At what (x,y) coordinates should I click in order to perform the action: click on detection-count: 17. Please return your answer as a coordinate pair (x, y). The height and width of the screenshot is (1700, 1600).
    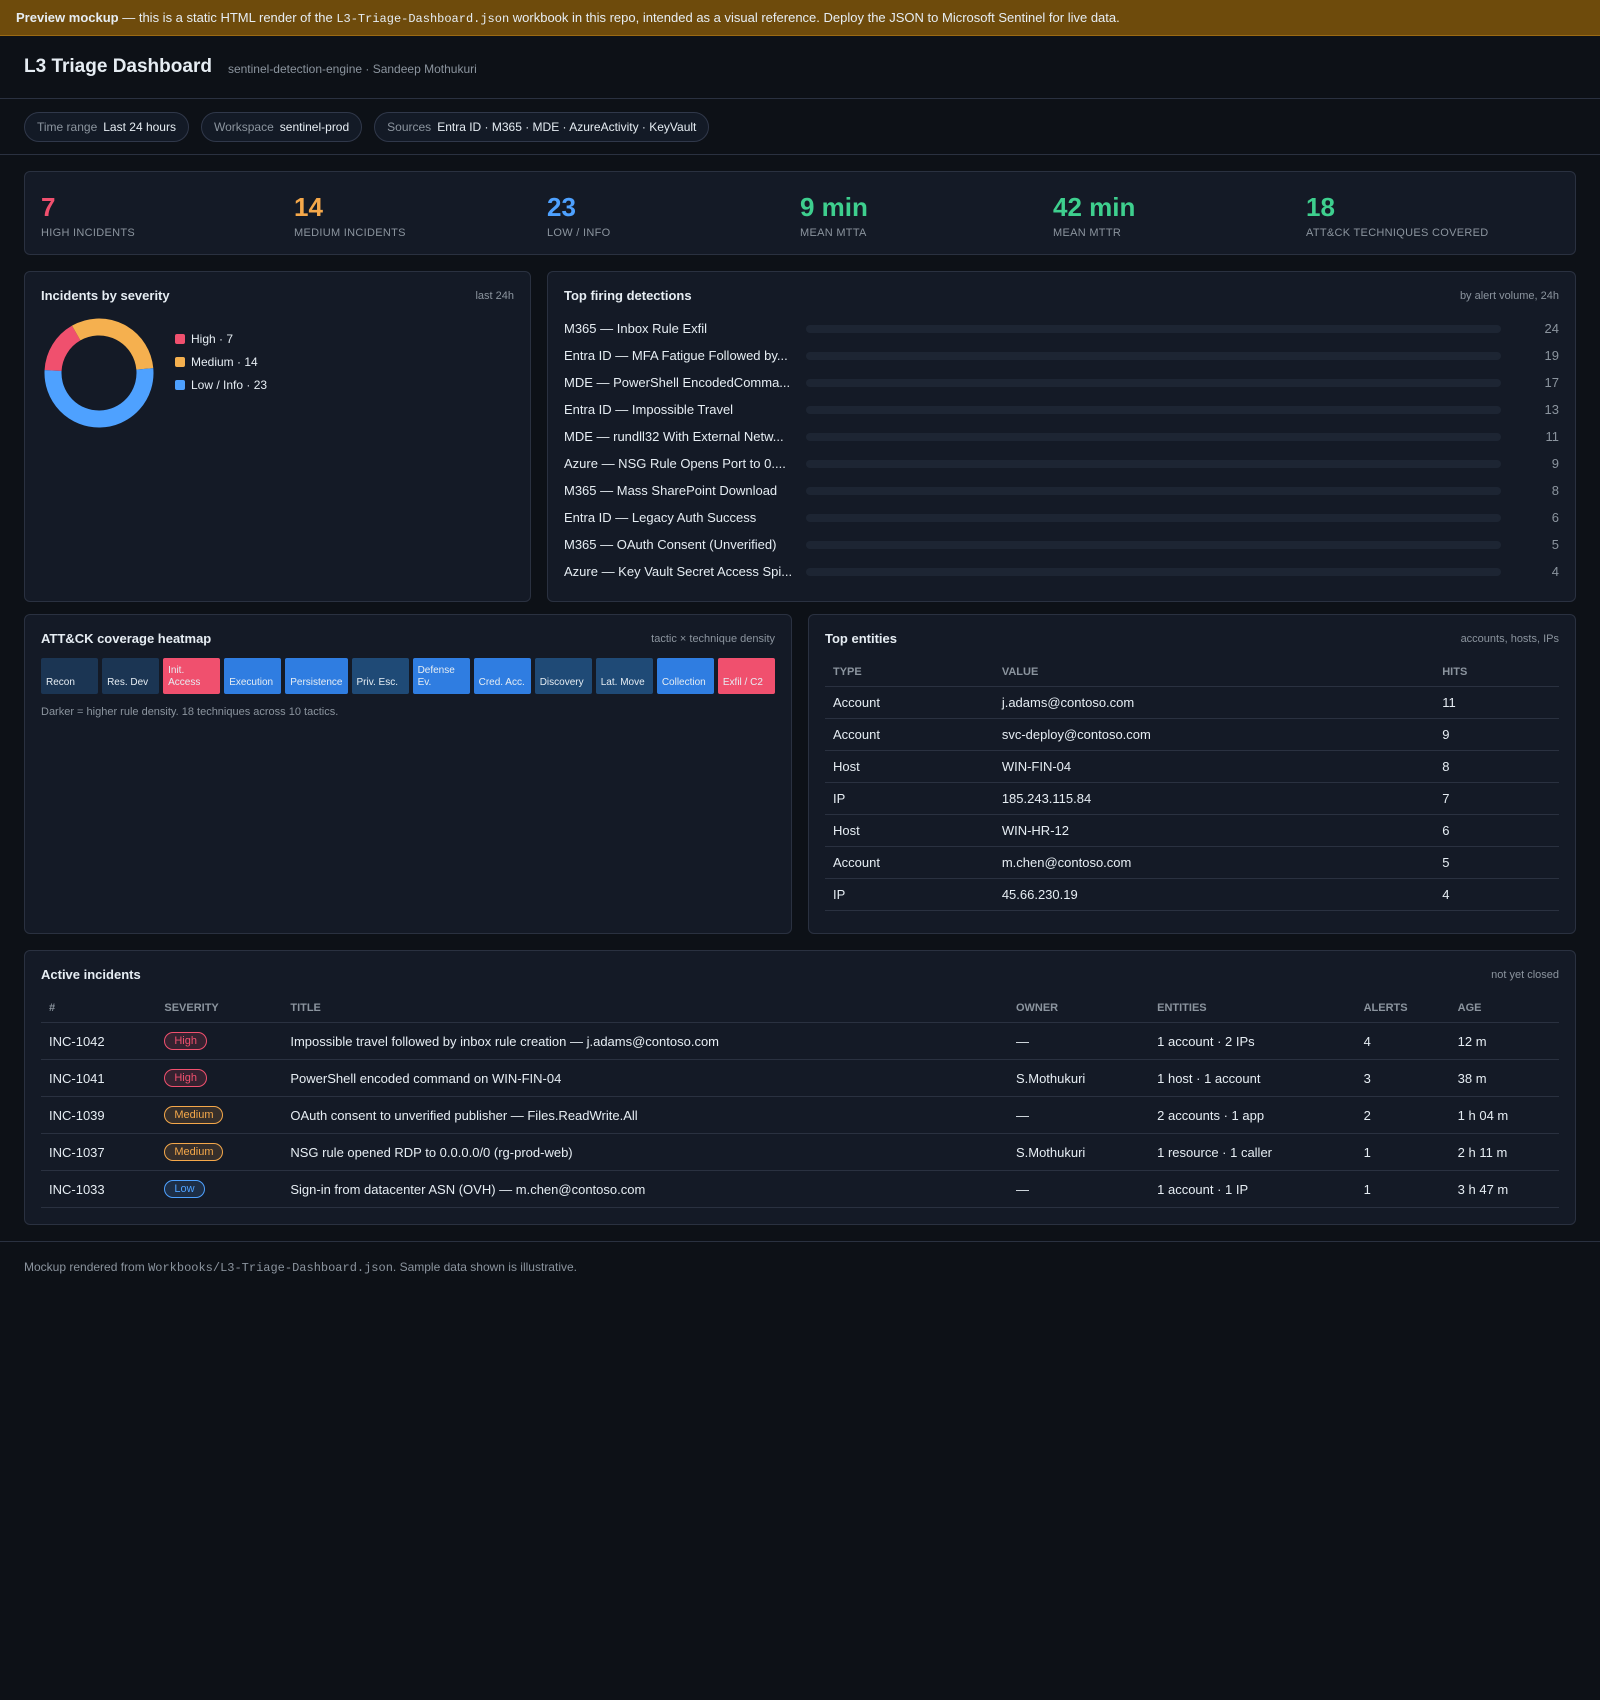
    Looking at the image, I should click on (1551, 382).